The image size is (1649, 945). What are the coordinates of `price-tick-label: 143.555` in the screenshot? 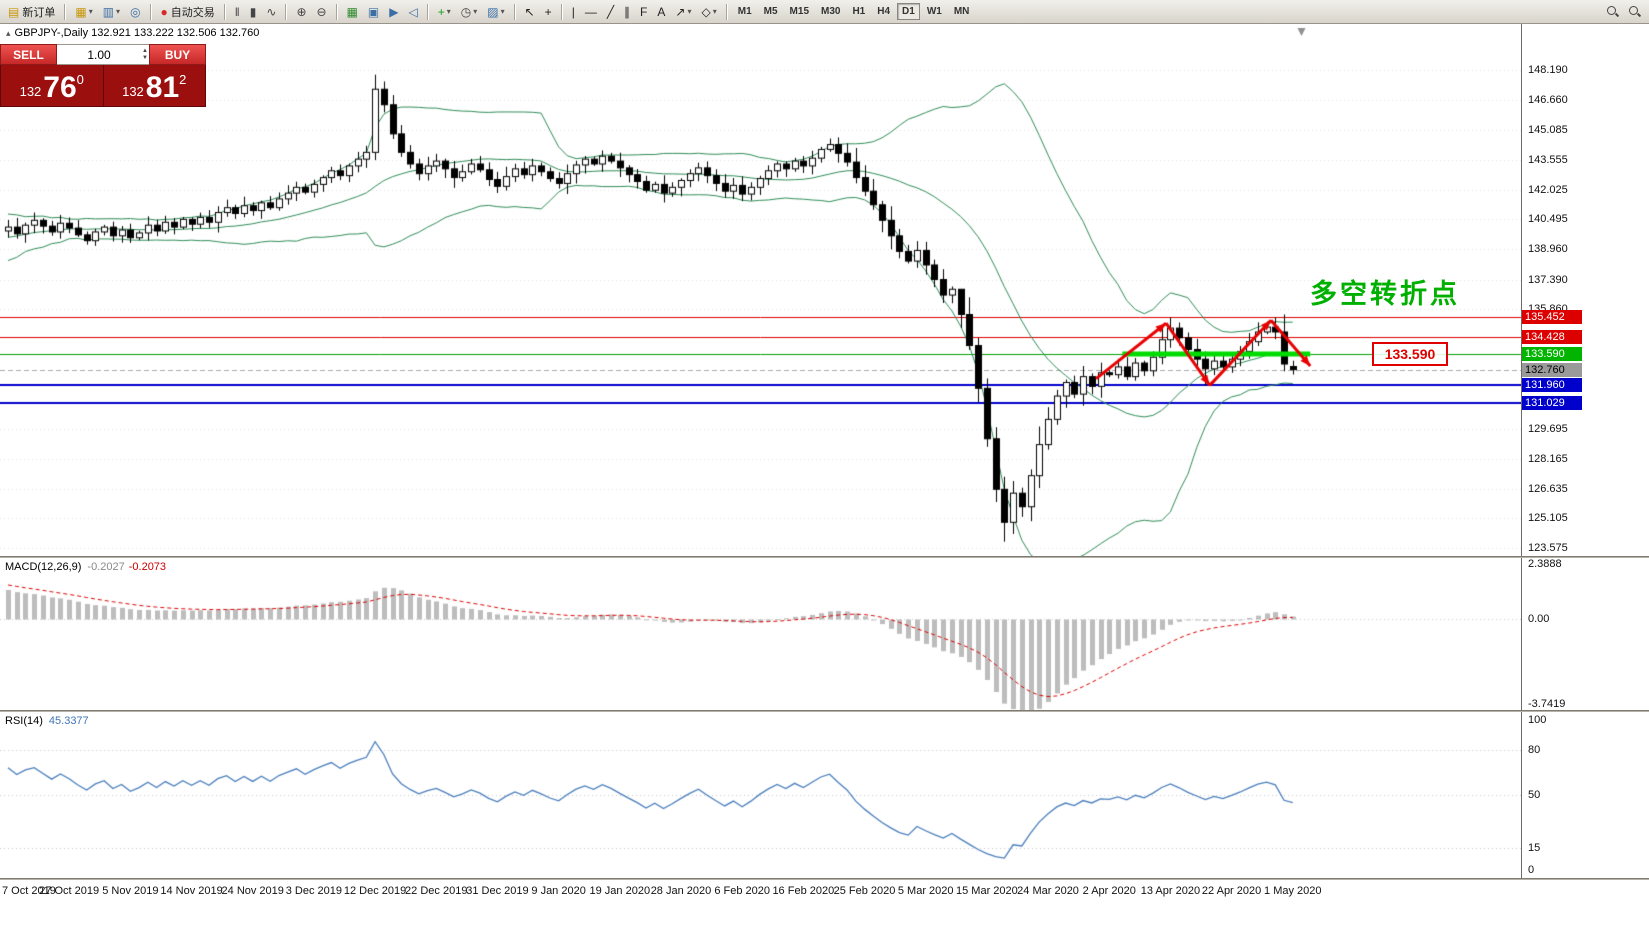 It's located at (1548, 160).